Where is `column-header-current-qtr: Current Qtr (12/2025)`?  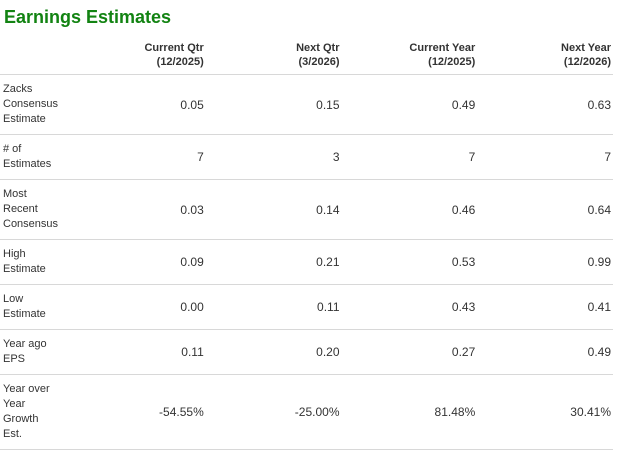 column-header-current-qtr: Current Qtr (12/2025) is located at coordinates (138, 51).